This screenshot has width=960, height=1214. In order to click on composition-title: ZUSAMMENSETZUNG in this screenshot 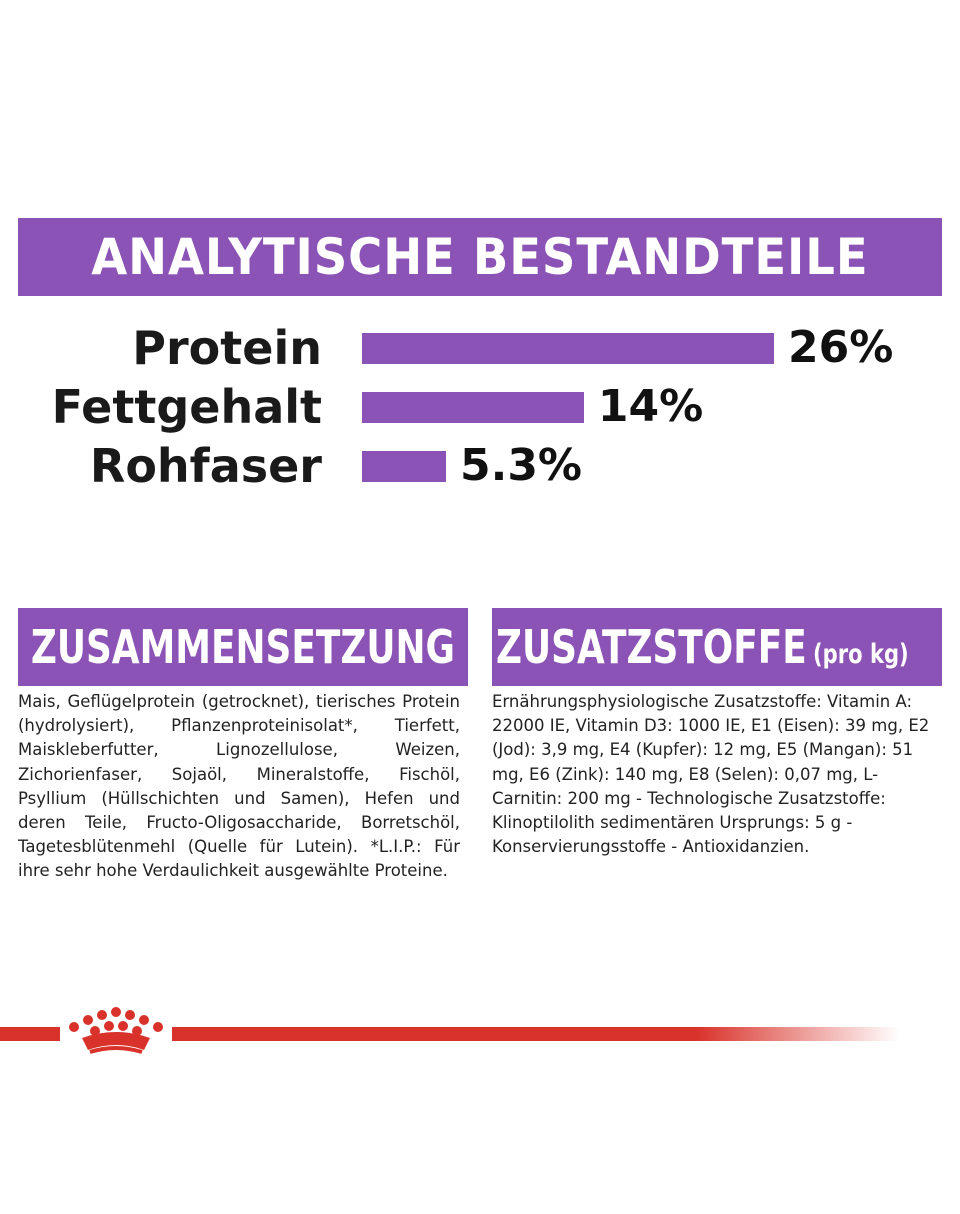, I will do `click(243, 647)`.